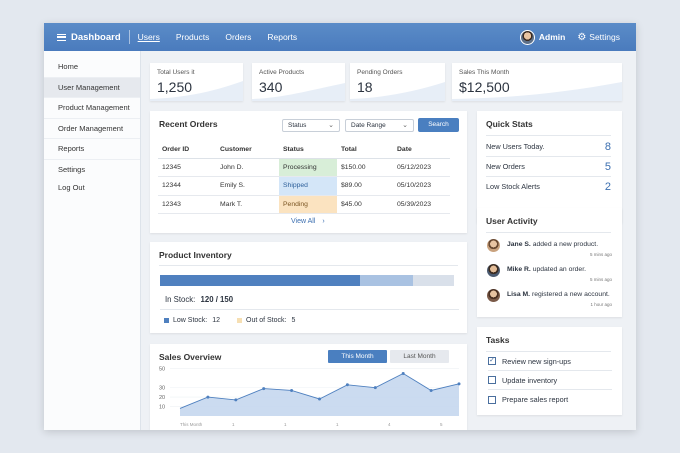 The image size is (680, 453). I want to click on sidebar-item-reports: Reports, so click(92, 149).